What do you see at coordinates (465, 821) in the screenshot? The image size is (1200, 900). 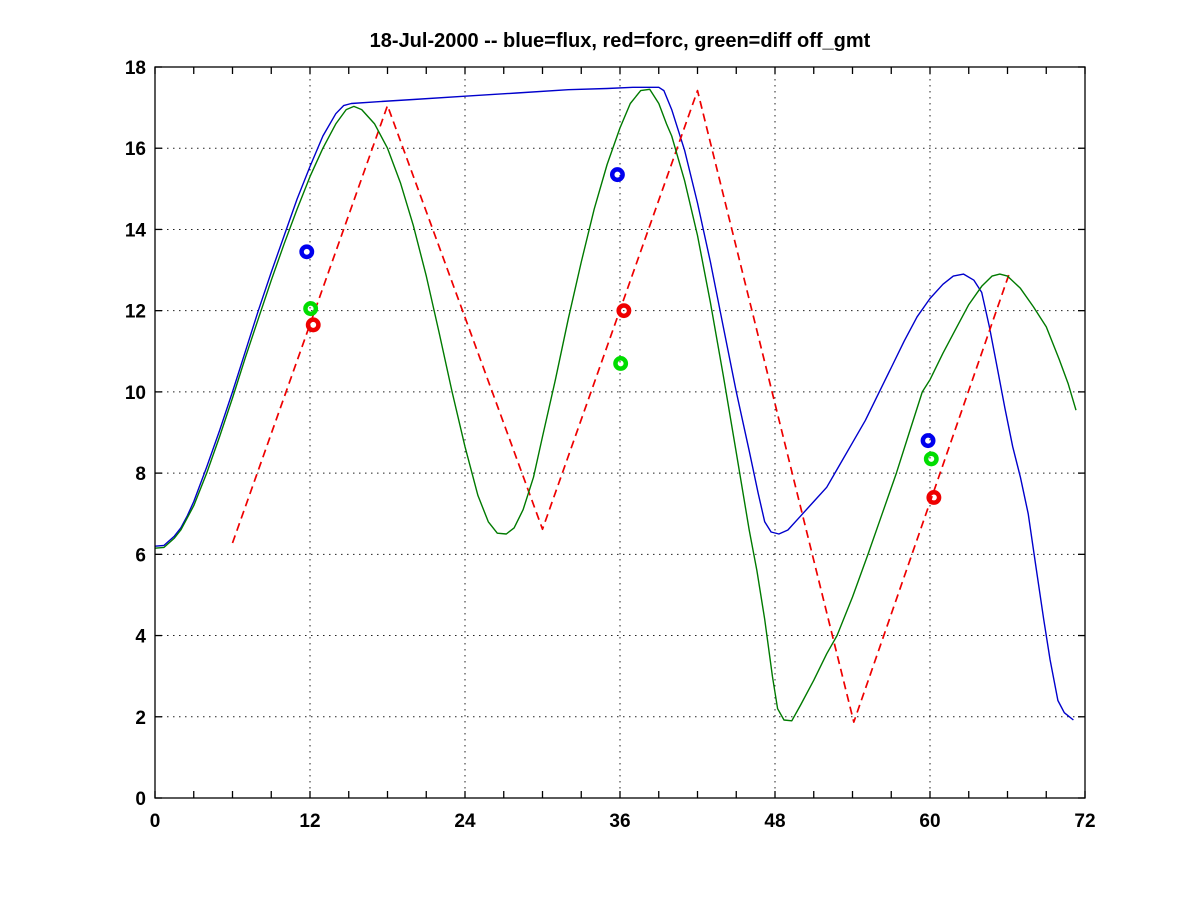 I see `x-tick-label: 24` at bounding box center [465, 821].